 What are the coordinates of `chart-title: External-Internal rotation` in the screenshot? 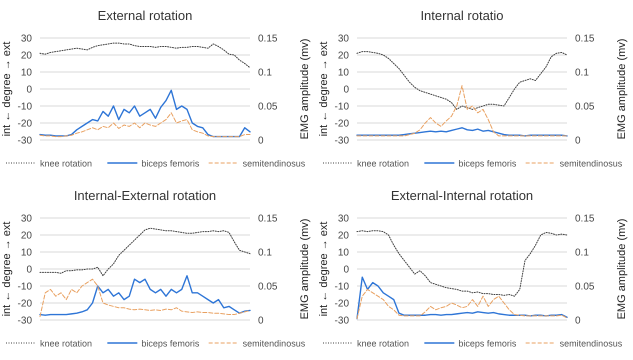 It's located at (462, 195).